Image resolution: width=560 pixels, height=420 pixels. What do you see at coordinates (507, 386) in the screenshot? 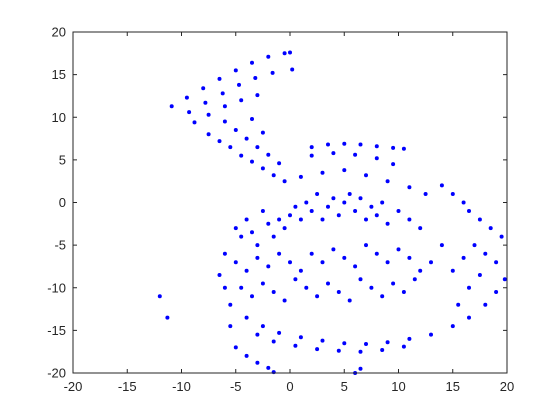
I see `x-tick-label: 20` at bounding box center [507, 386].